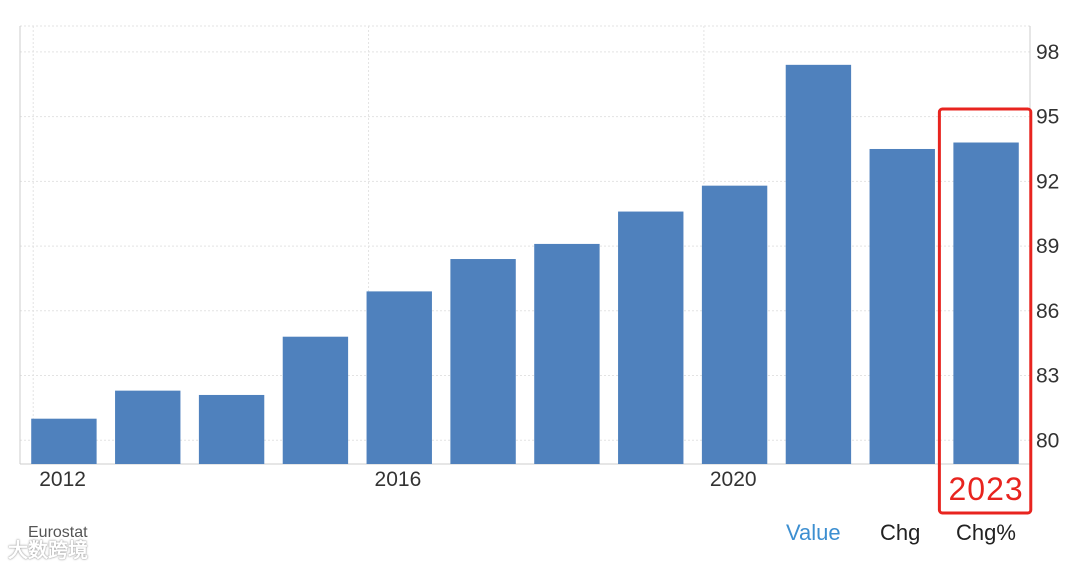 Image resolution: width=1080 pixels, height=567 pixels. What do you see at coordinates (58, 532) in the screenshot?
I see `source-label: Eurostat` at bounding box center [58, 532].